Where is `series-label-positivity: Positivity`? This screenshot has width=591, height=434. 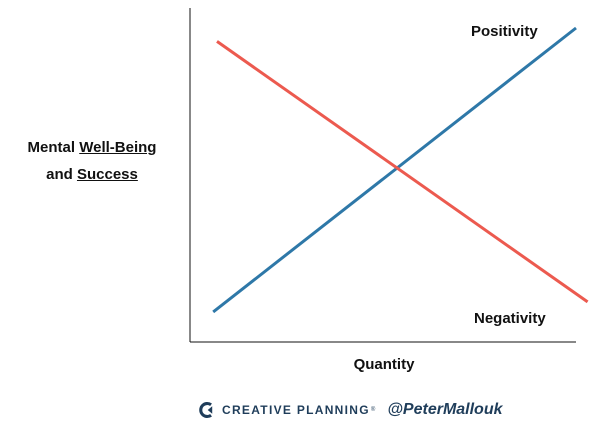 series-label-positivity: Positivity is located at coordinates (504, 31).